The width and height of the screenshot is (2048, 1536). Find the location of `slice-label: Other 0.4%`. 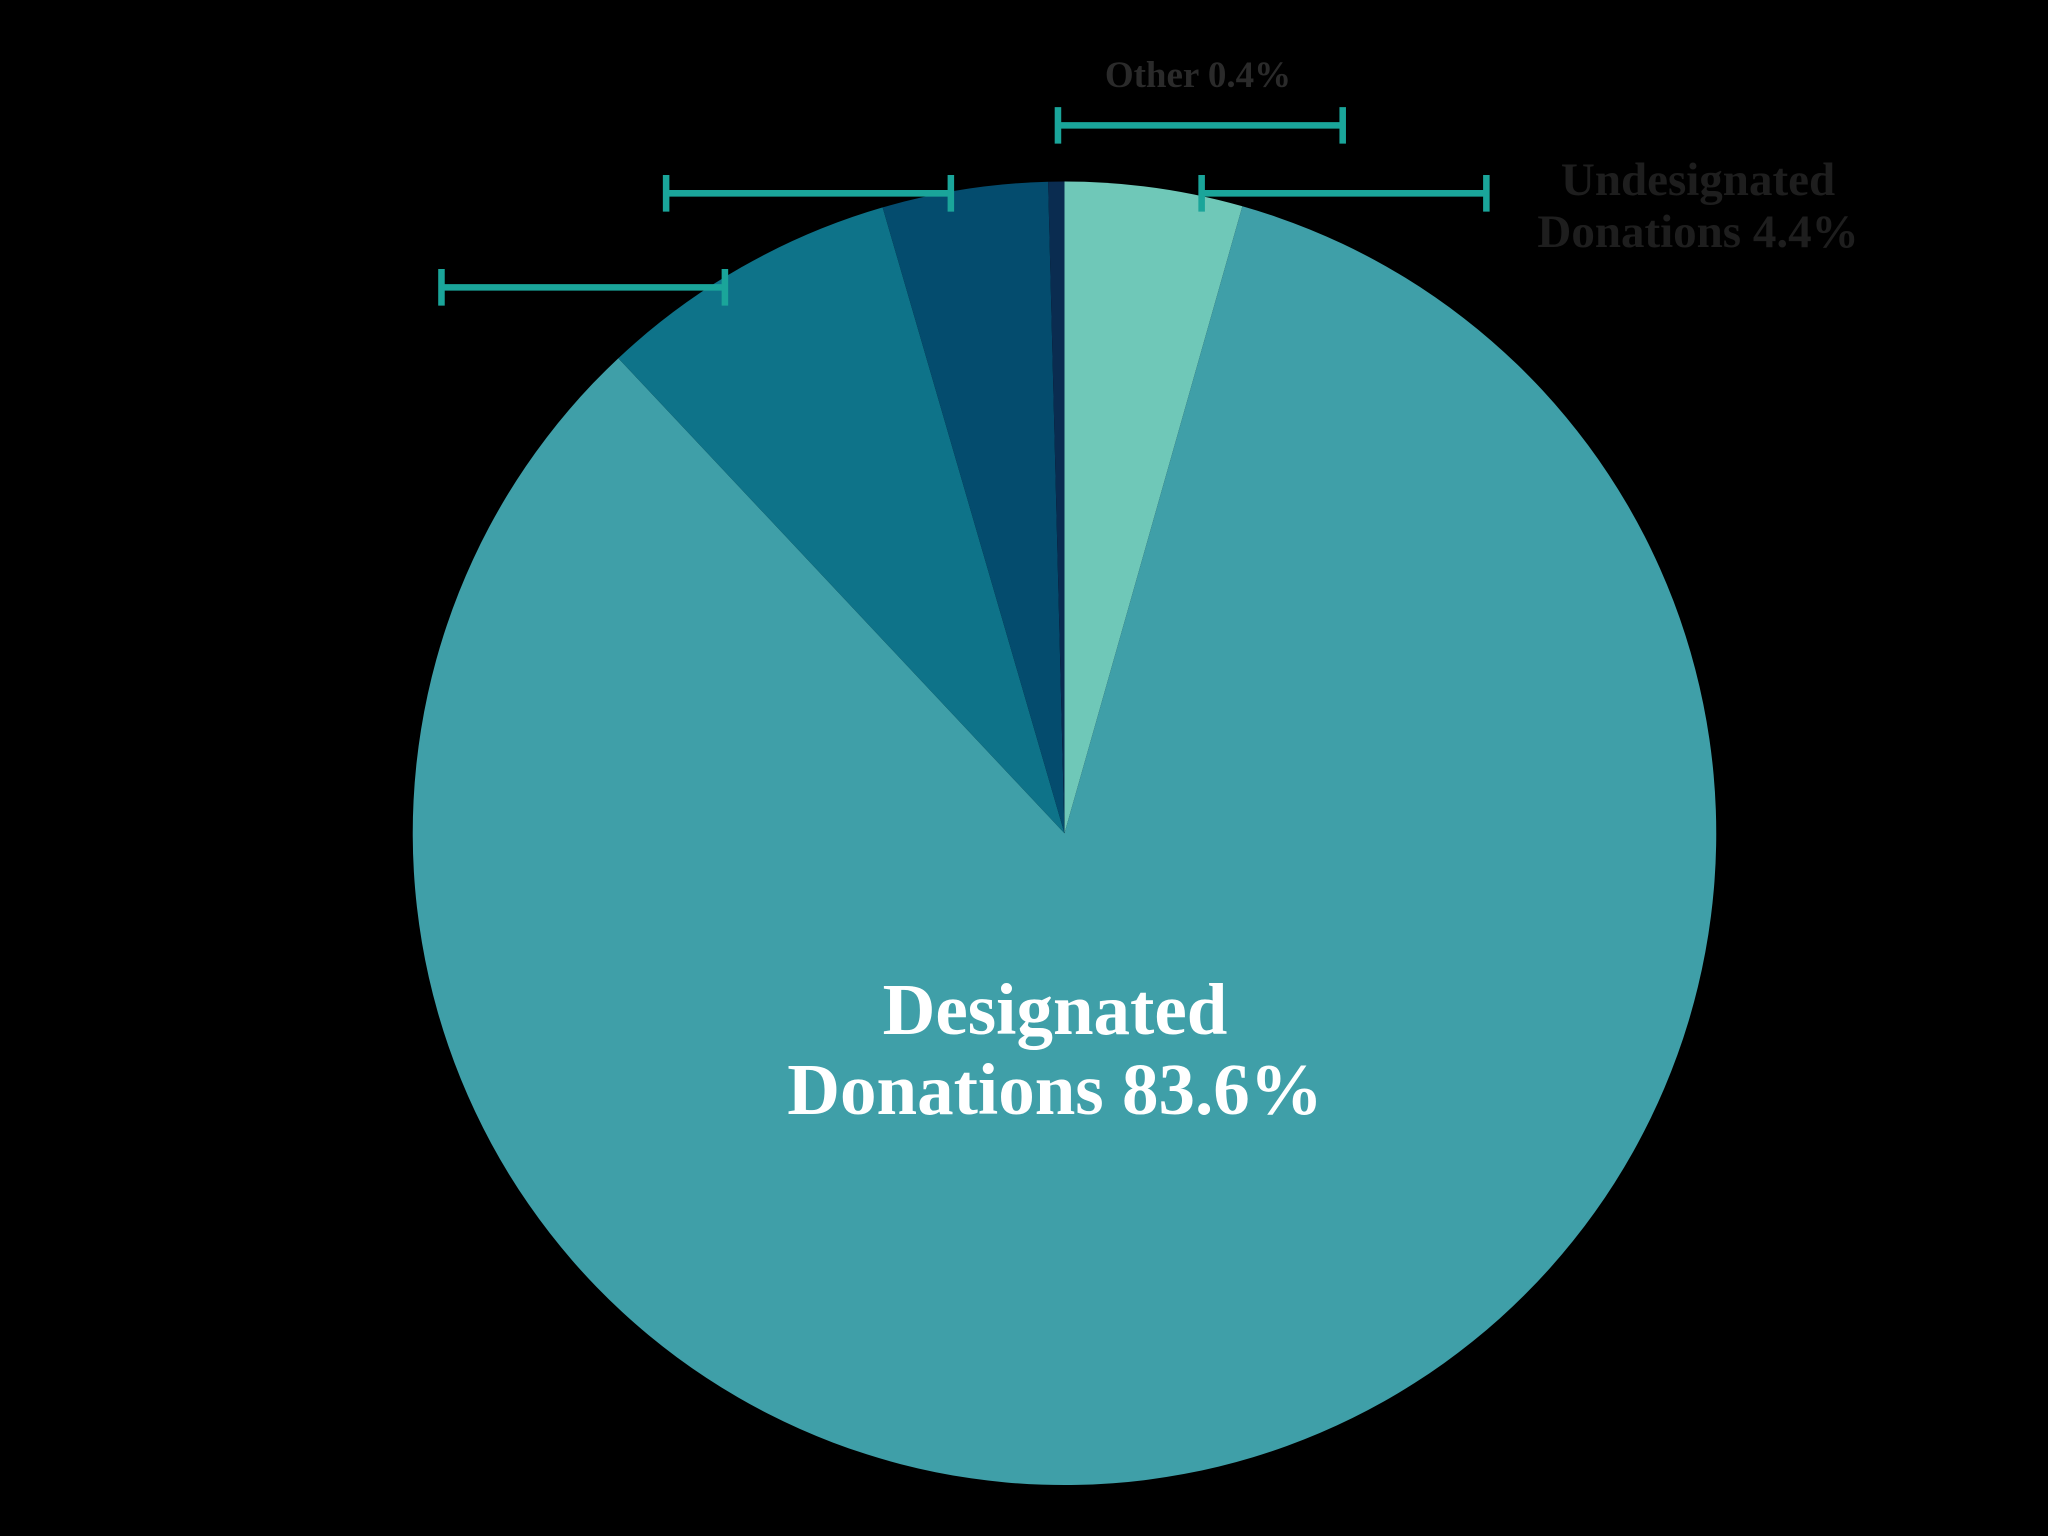

slice-label: Other 0.4% is located at coordinates (1198, 76).